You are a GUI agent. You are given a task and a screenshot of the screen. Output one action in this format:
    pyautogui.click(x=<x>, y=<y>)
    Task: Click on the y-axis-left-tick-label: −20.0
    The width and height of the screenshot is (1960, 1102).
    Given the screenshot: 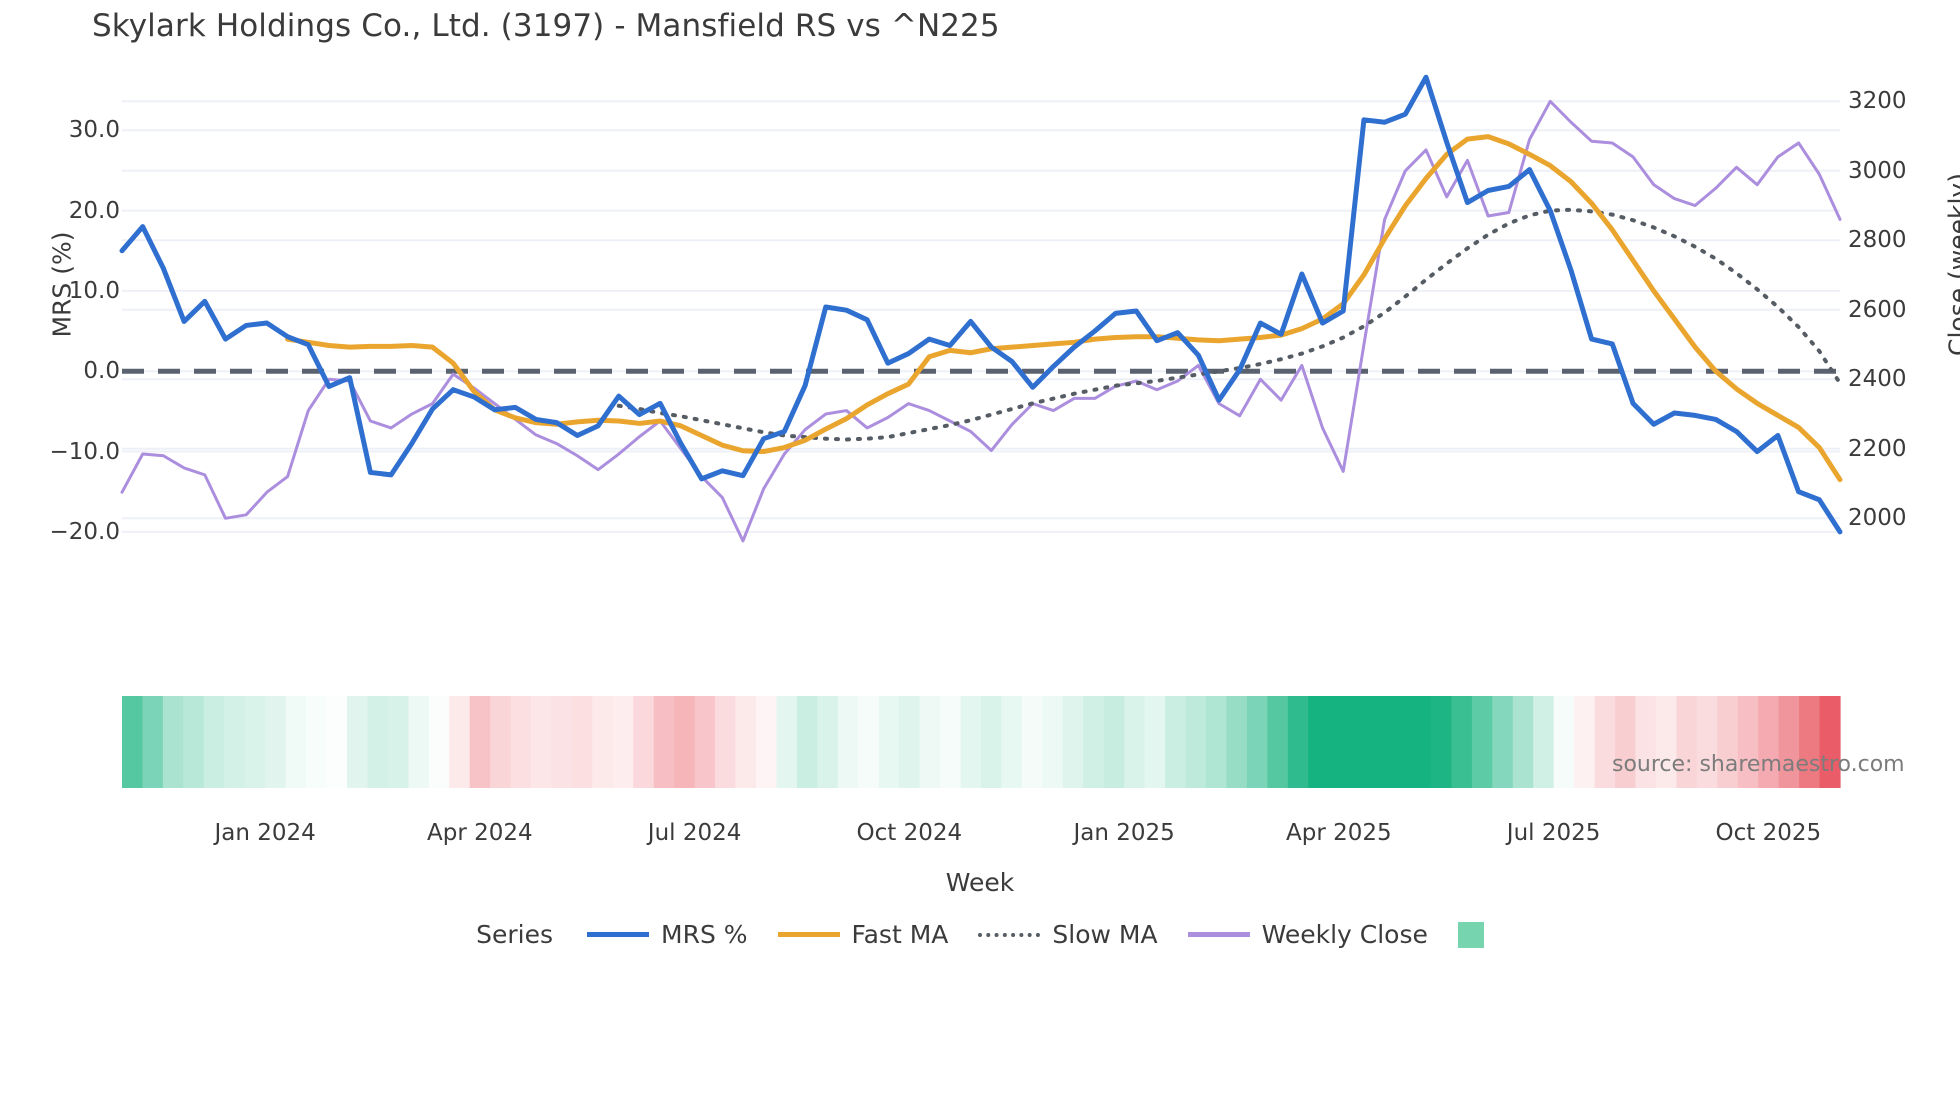 What is the action you would take?
    pyautogui.click(x=84, y=531)
    